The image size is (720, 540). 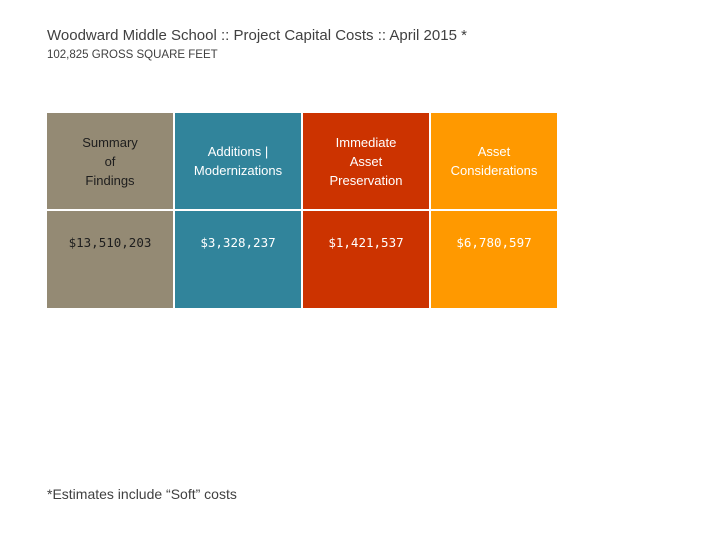 What do you see at coordinates (110, 259) in the screenshot?
I see `value-summary-of-findings: $13,510,203` at bounding box center [110, 259].